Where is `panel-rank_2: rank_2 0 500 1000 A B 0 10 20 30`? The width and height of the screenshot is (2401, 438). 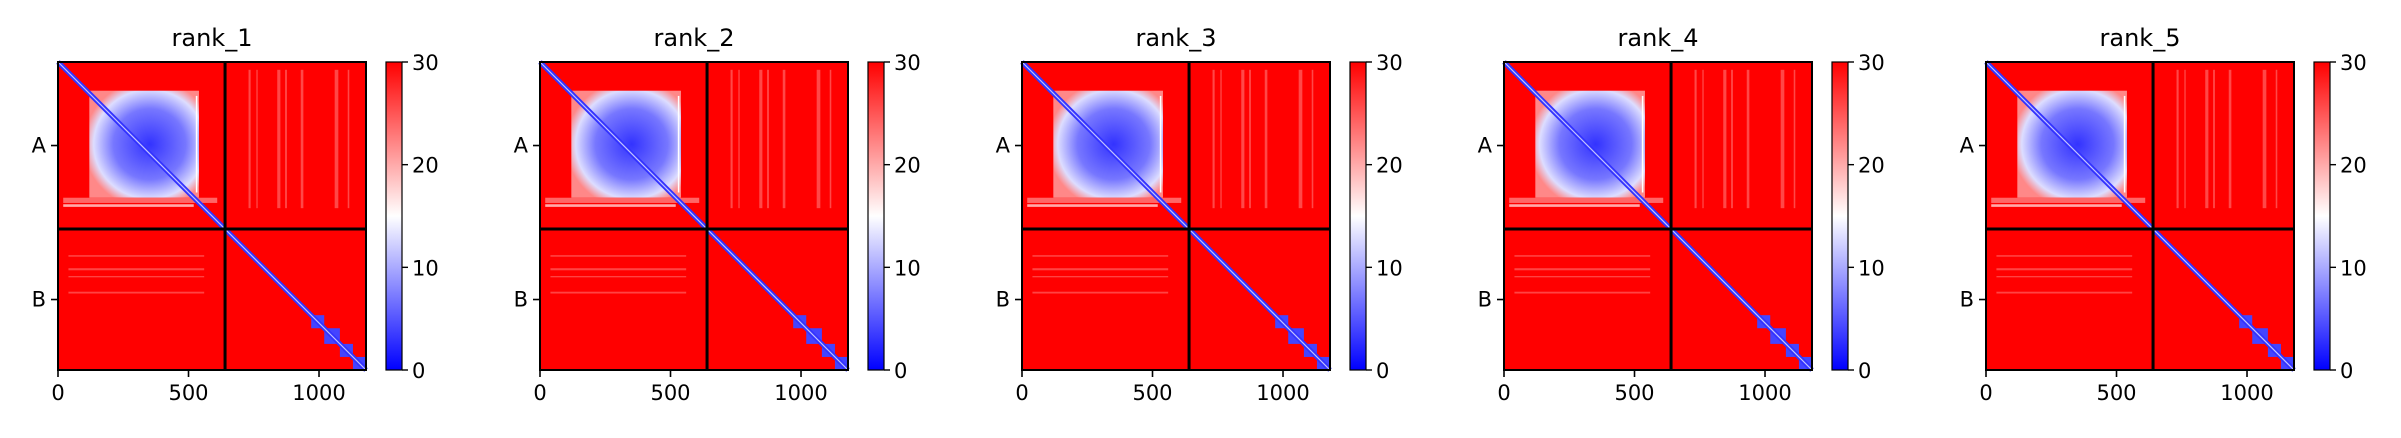
panel-rank_2: rank_2 0 500 1000 A B 0 10 20 30 is located at coordinates (717, 214).